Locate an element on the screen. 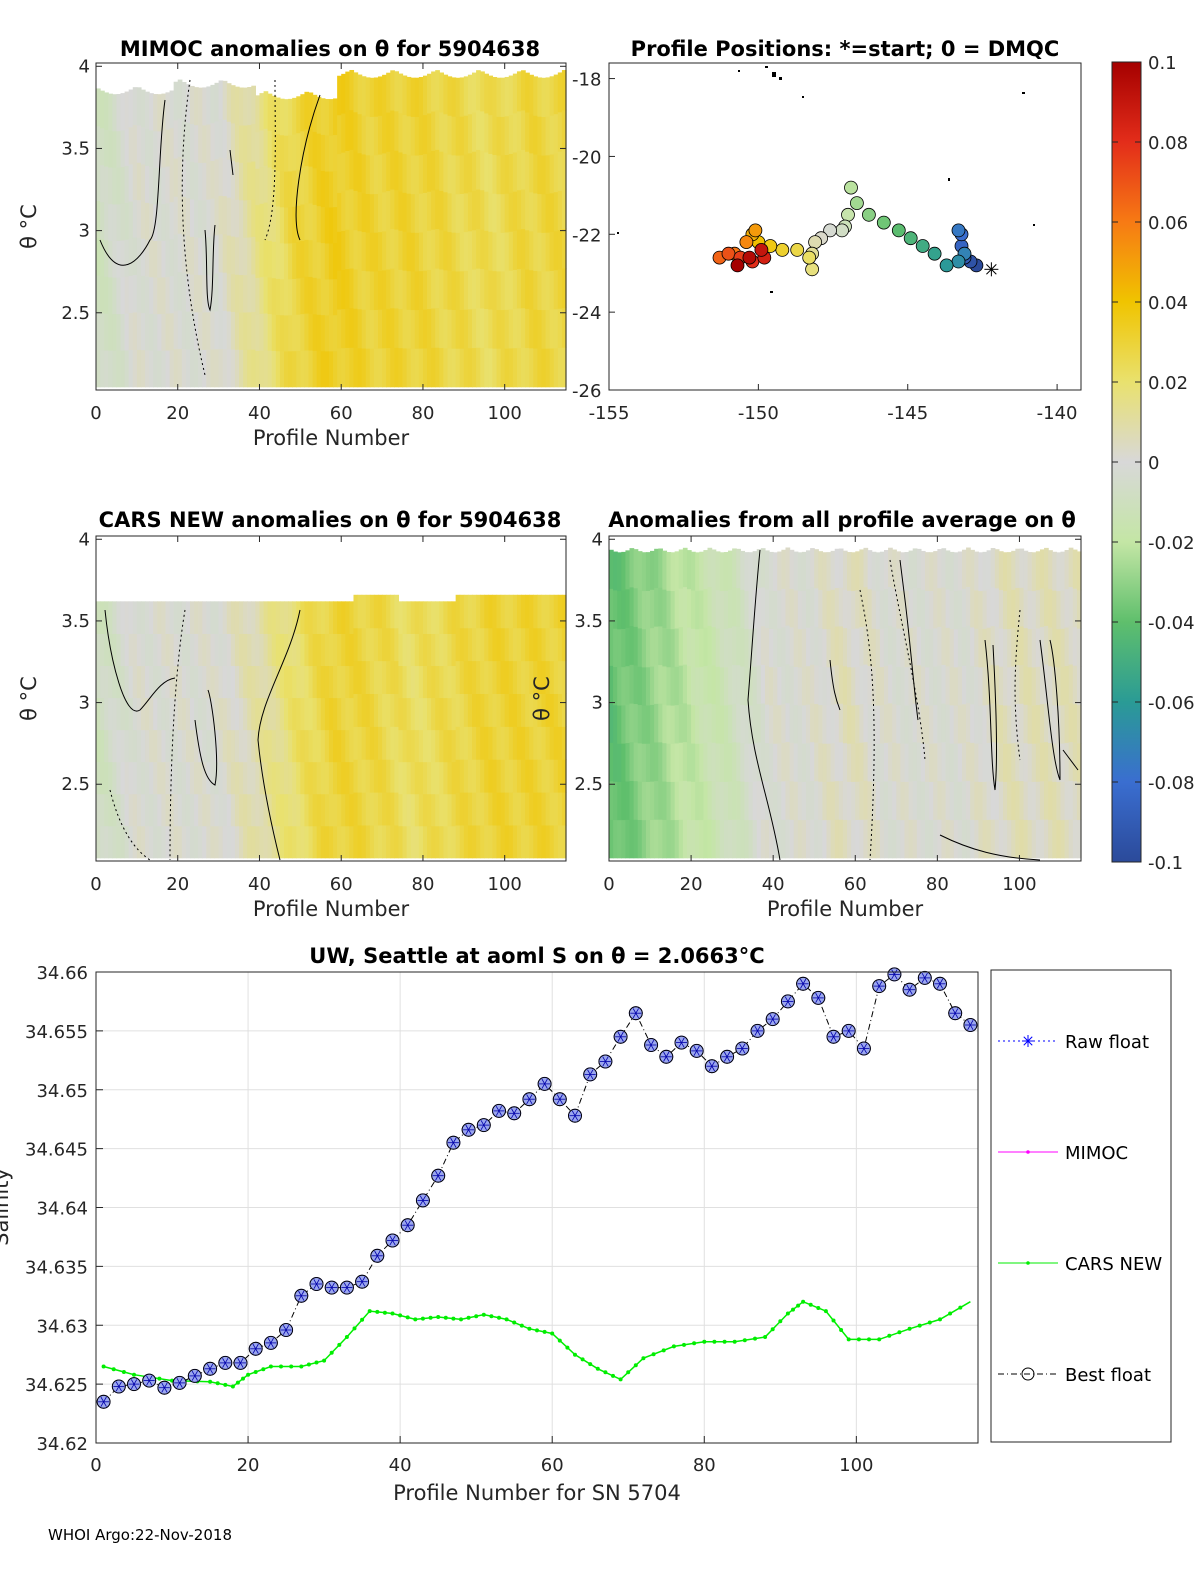  cars-heatmap is located at coordinates (331, 726).